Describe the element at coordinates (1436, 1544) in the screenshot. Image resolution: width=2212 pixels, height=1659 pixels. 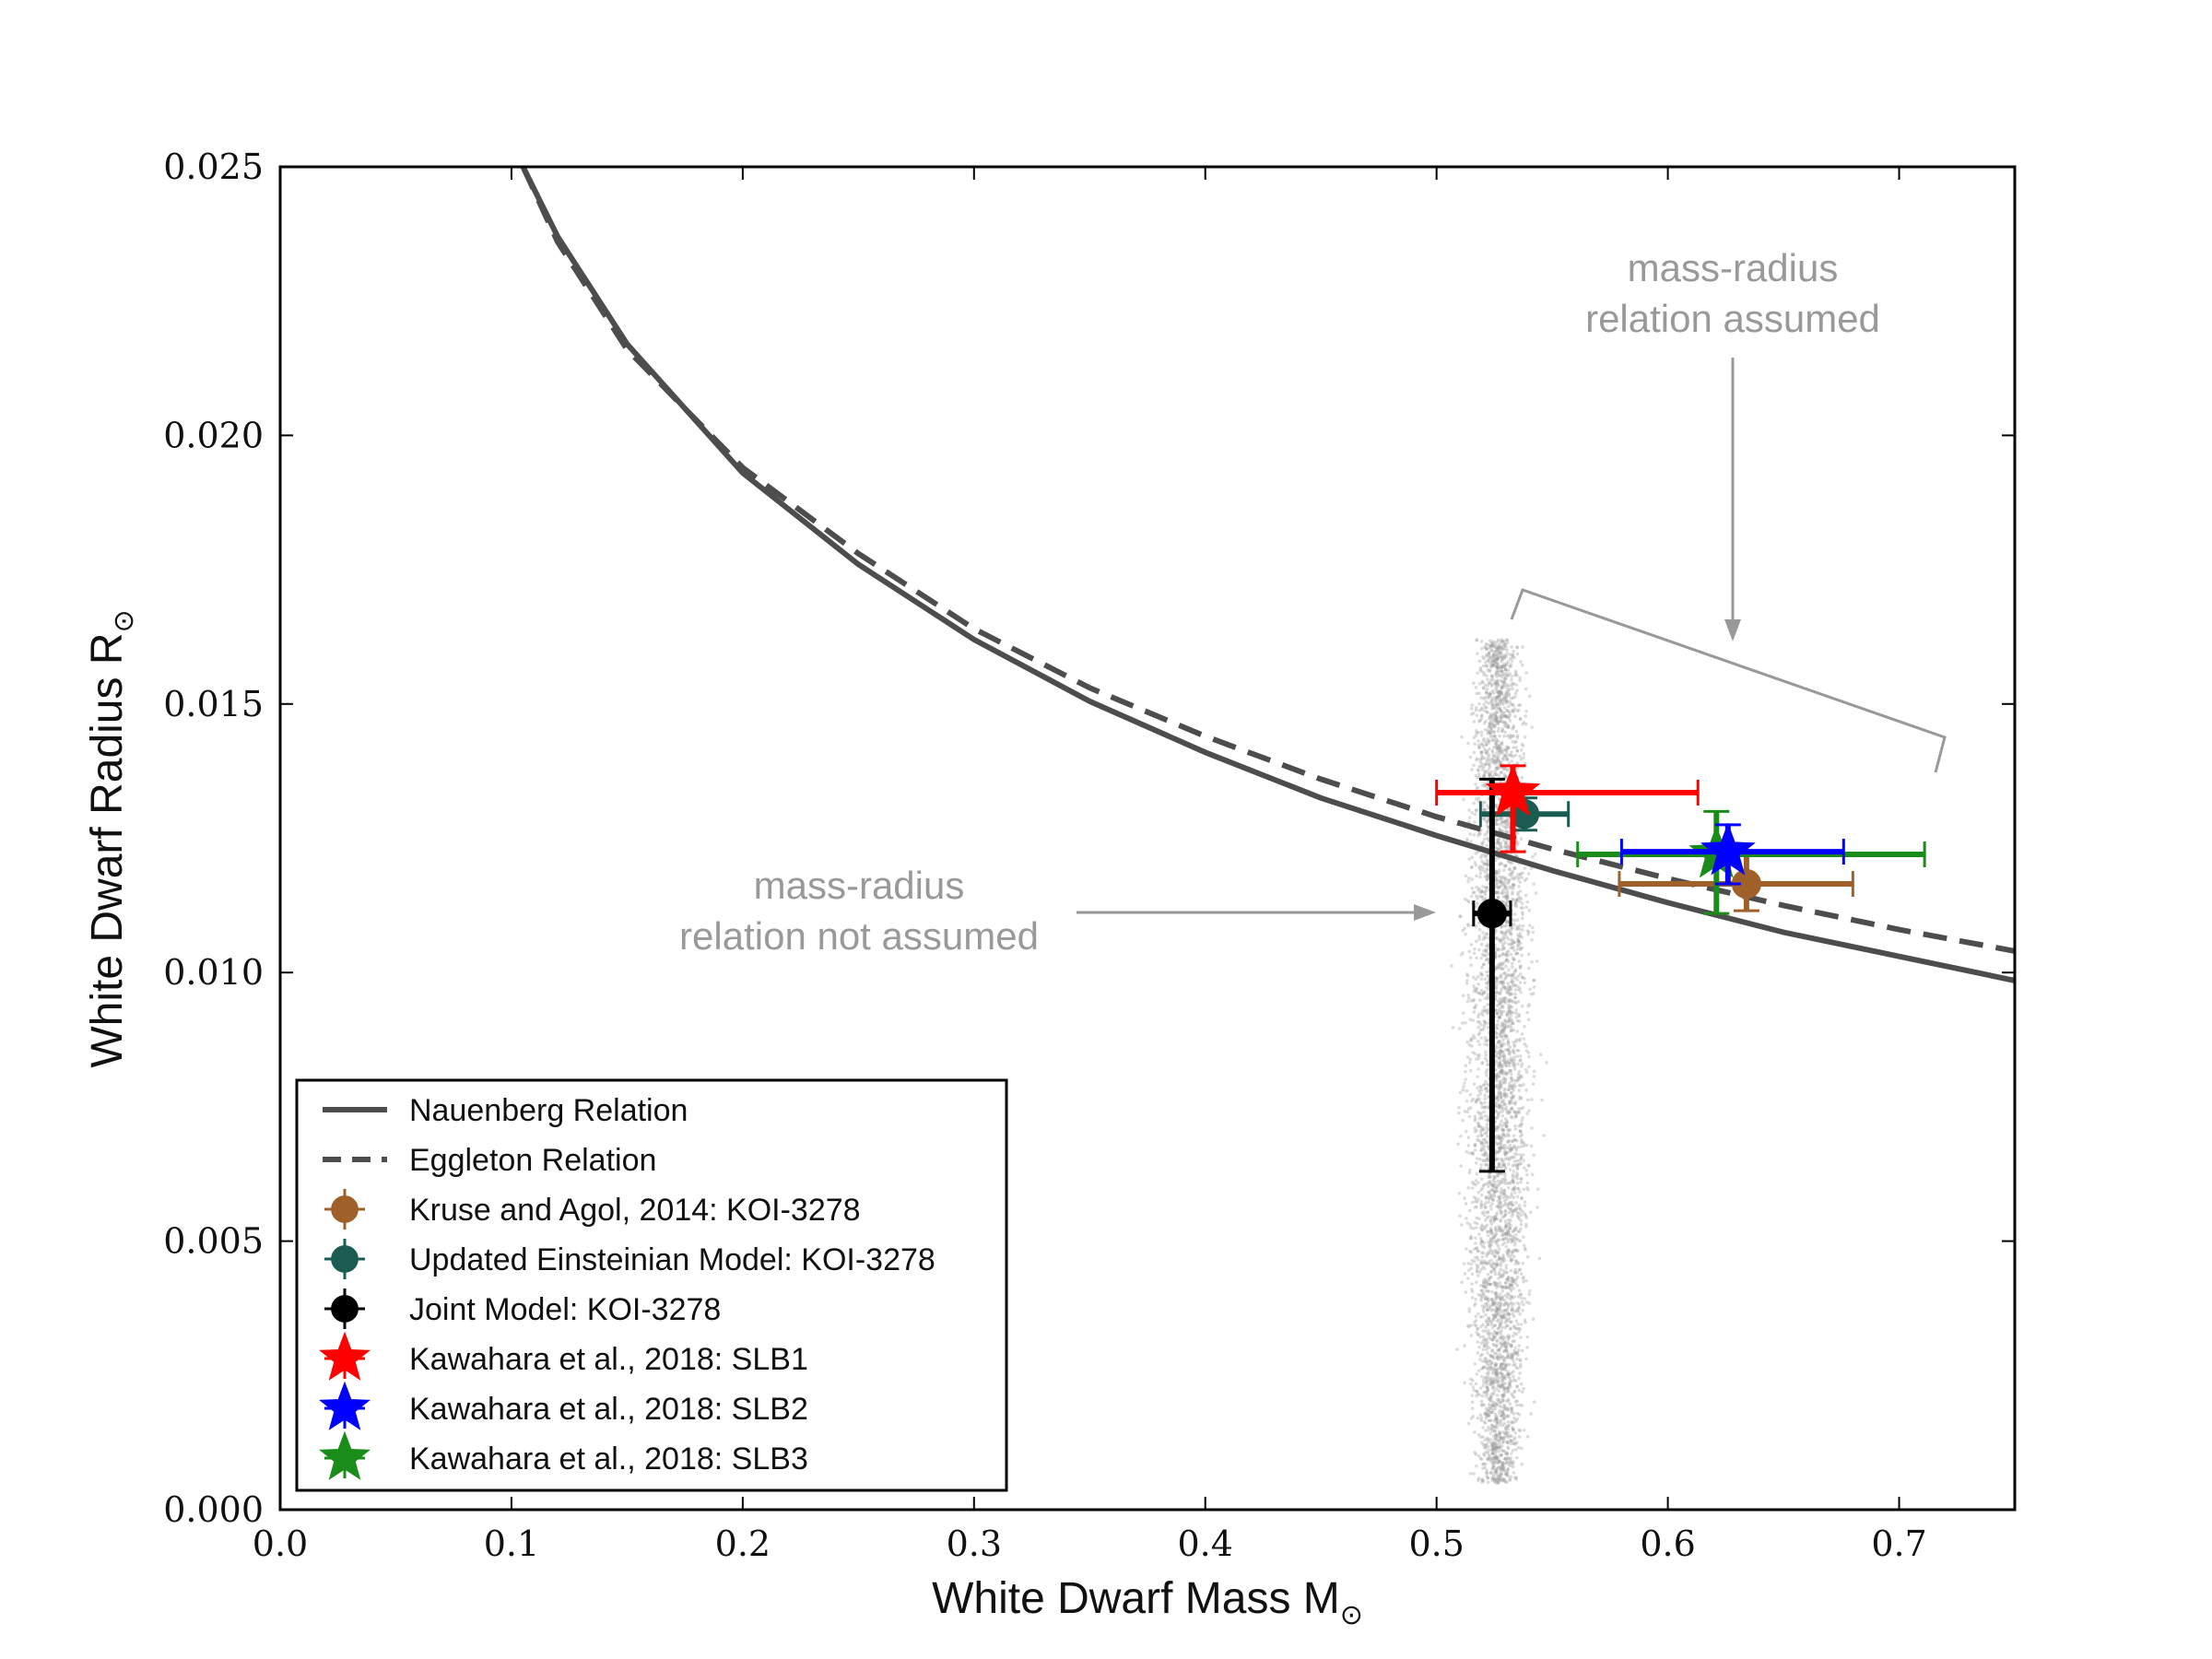
I see `x-tick-label: 0.5` at that location.